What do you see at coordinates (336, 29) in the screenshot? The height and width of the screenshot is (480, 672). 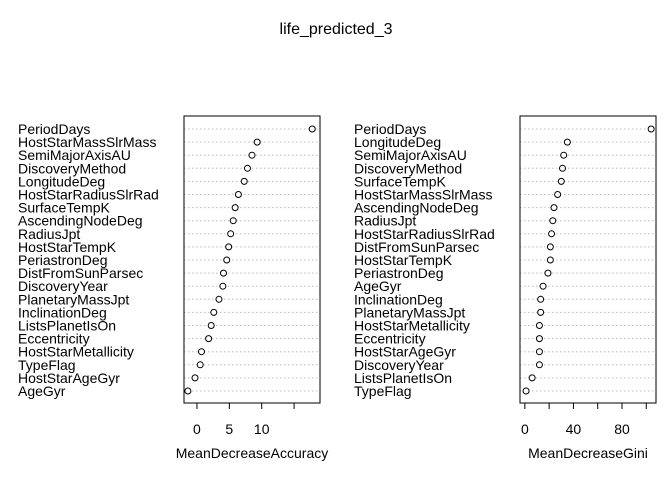 I see `chart-title: life_predicted_3` at bounding box center [336, 29].